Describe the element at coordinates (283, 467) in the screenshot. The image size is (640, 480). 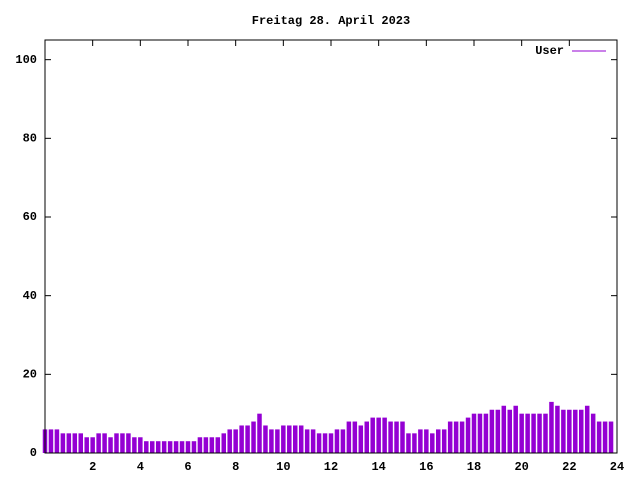
I see `x-tick-label: 10` at that location.